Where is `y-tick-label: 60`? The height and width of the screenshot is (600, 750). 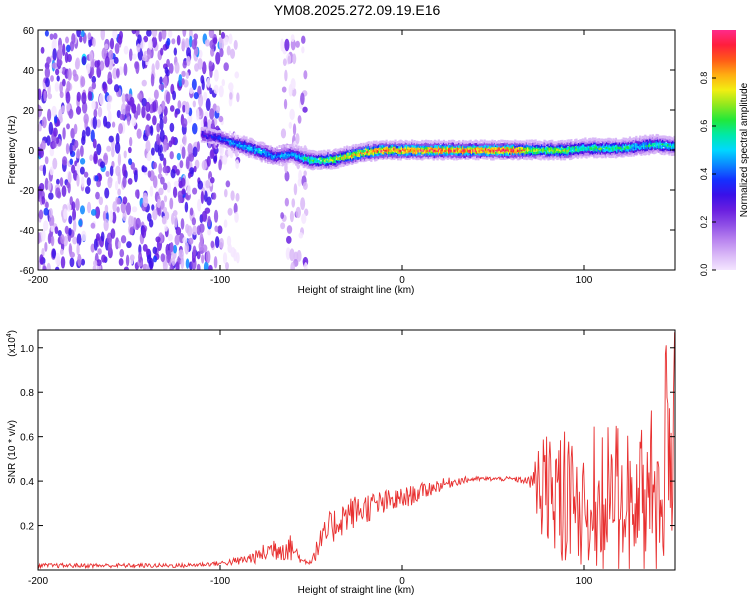
y-tick-label: 60 is located at coordinates (29, 31).